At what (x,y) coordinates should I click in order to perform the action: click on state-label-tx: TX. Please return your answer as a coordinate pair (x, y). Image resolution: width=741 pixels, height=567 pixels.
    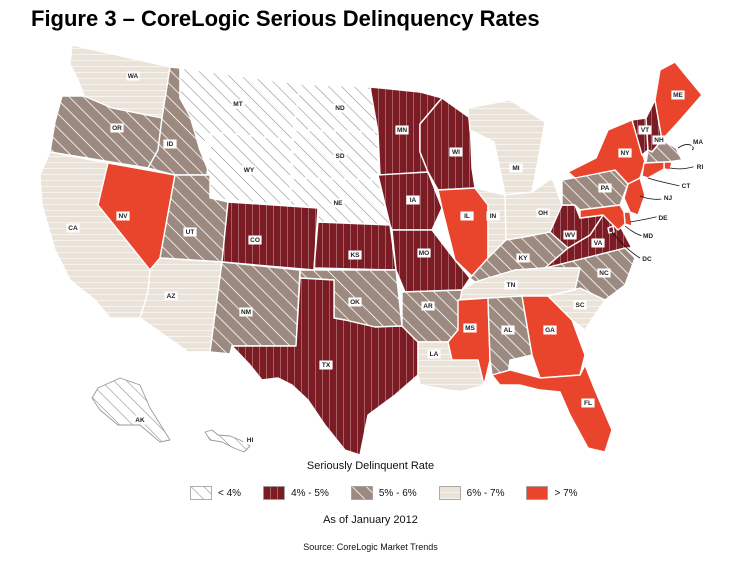
    Looking at the image, I should click on (326, 365).